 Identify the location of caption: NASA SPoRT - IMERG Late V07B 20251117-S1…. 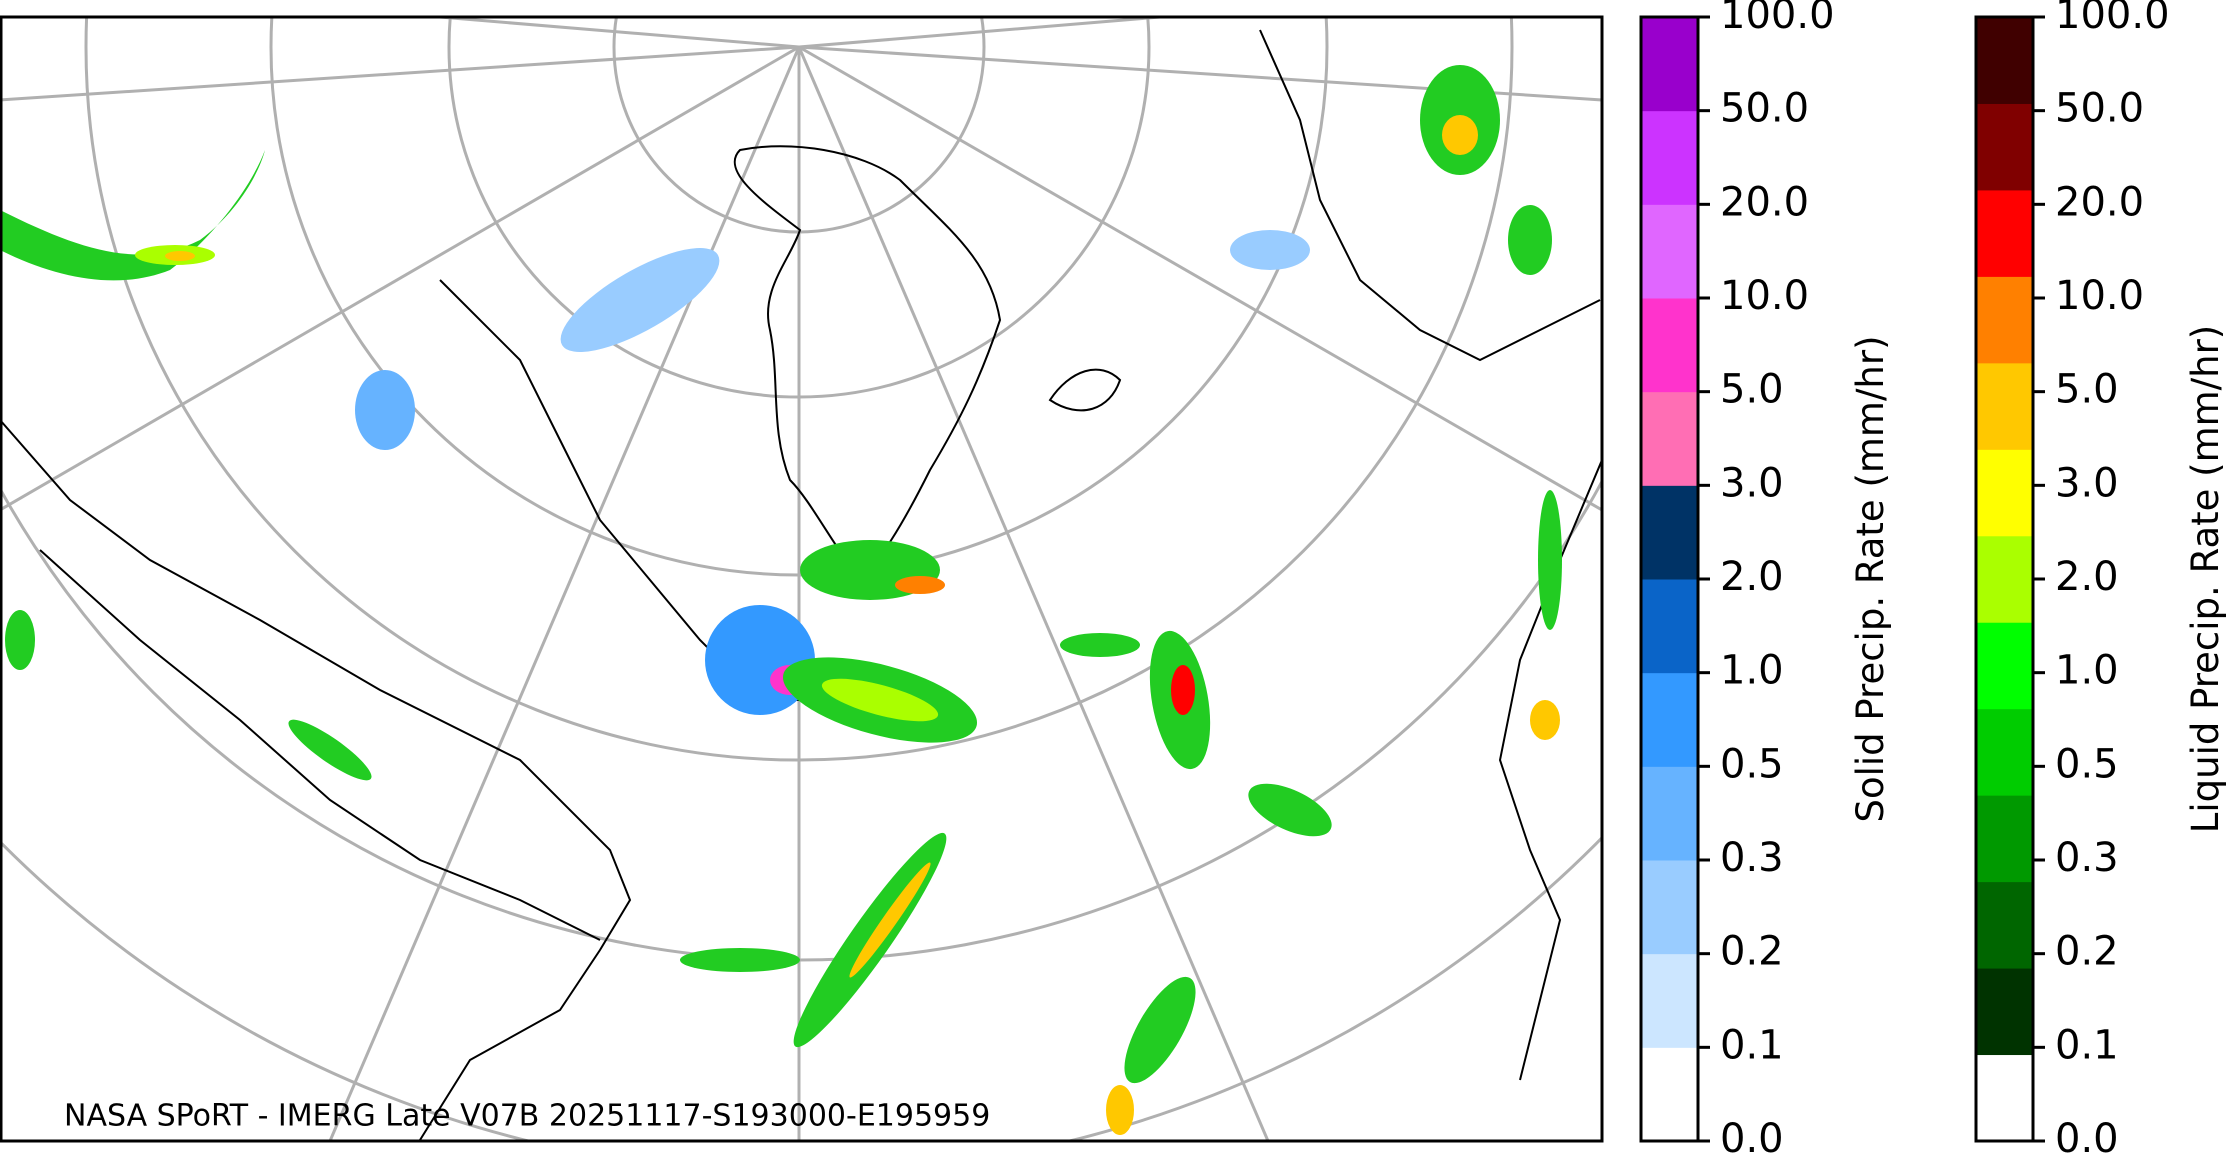
(527, 1116).